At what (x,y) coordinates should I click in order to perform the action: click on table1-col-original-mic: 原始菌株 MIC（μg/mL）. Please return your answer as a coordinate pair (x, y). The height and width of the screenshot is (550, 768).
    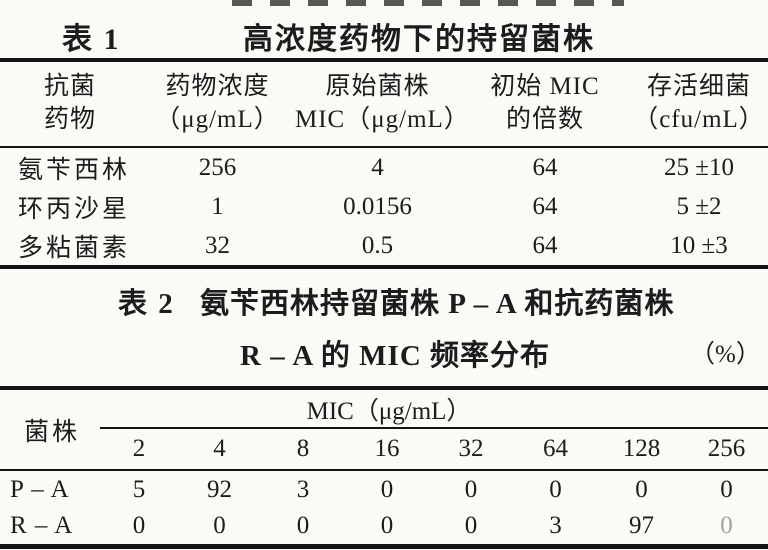
    Looking at the image, I should click on (382, 104).